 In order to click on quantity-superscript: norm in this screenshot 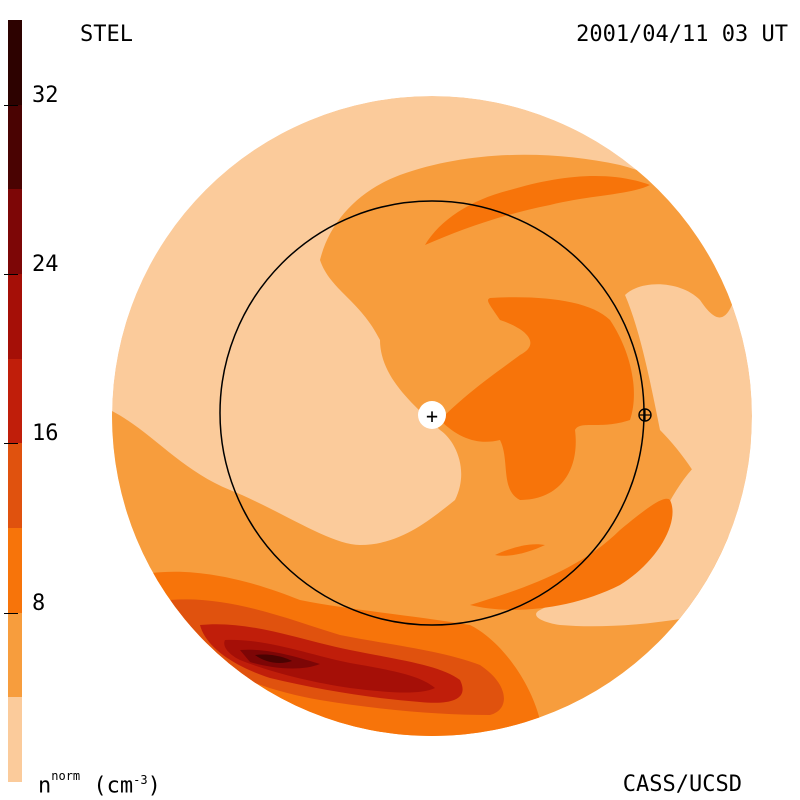, I will do `click(66, 776)`.